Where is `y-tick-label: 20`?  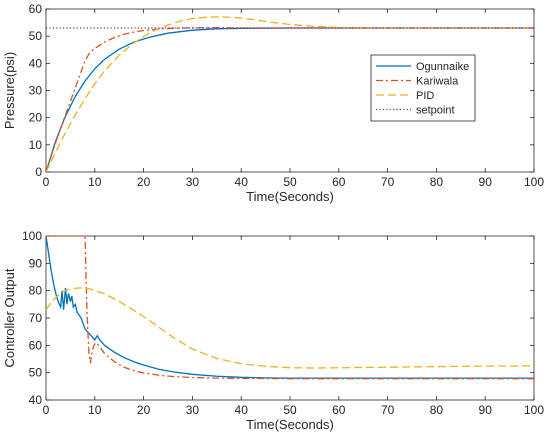 y-tick-label: 20 is located at coordinates (36, 118).